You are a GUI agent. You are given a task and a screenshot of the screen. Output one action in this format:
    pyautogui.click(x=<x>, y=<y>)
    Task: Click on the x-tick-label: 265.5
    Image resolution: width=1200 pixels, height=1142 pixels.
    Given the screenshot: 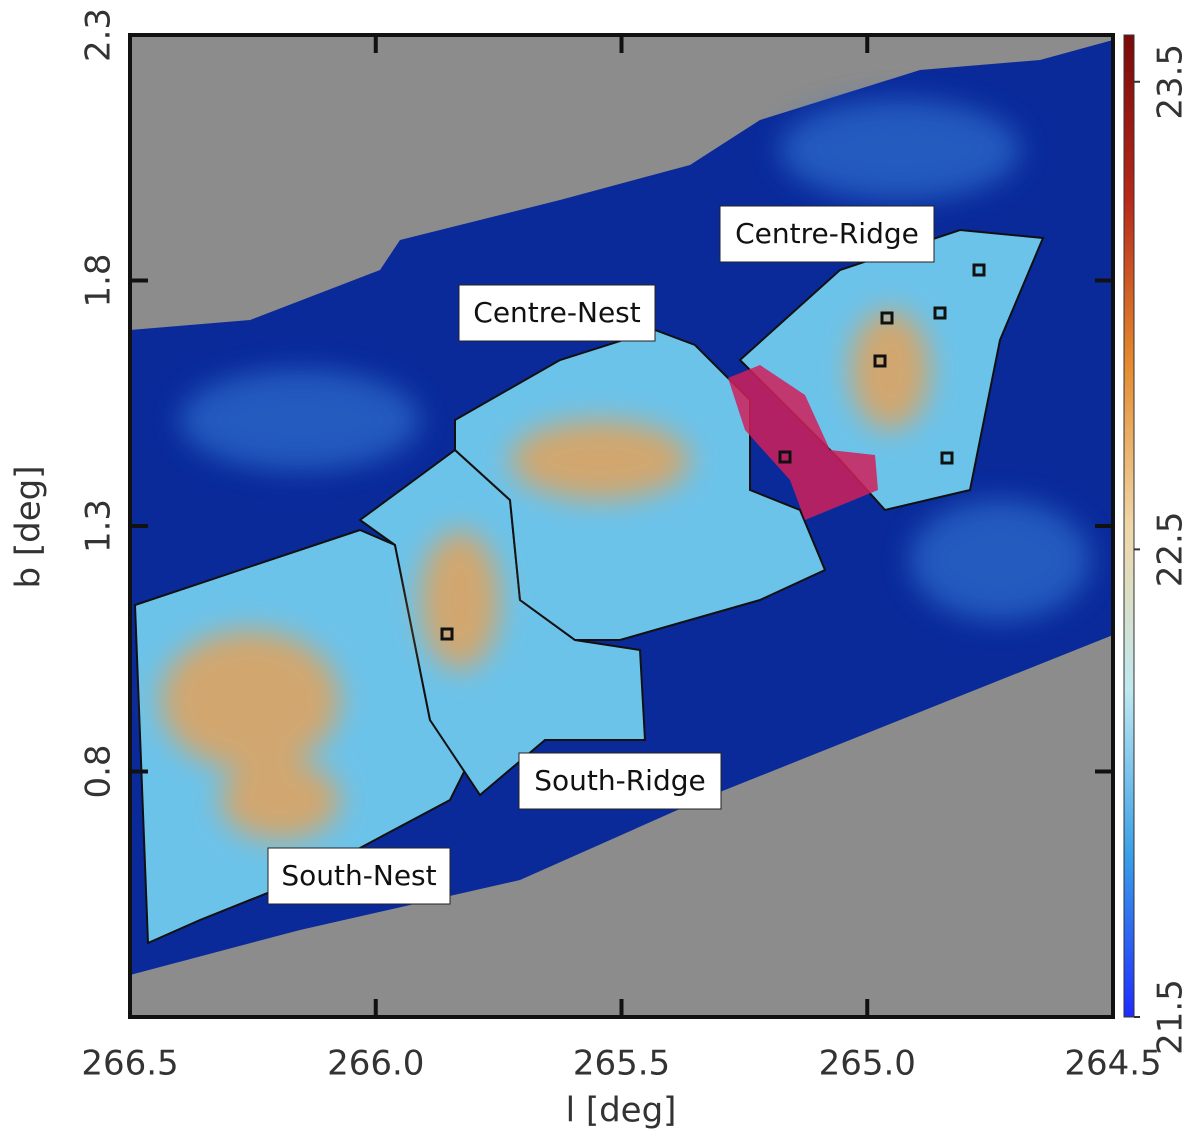 What is the action you would take?
    pyautogui.click(x=621, y=1064)
    